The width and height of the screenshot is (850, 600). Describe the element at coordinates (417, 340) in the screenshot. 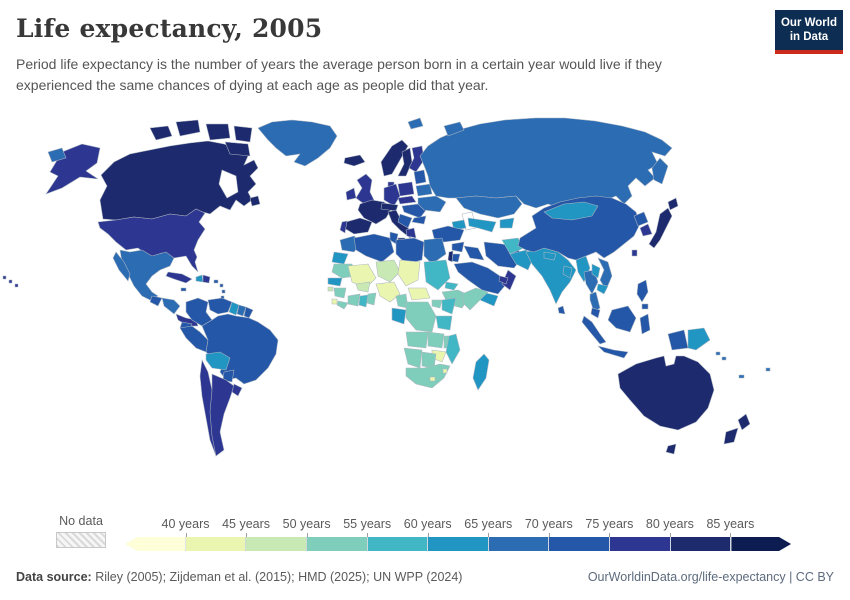

I see `country-angola` at that location.